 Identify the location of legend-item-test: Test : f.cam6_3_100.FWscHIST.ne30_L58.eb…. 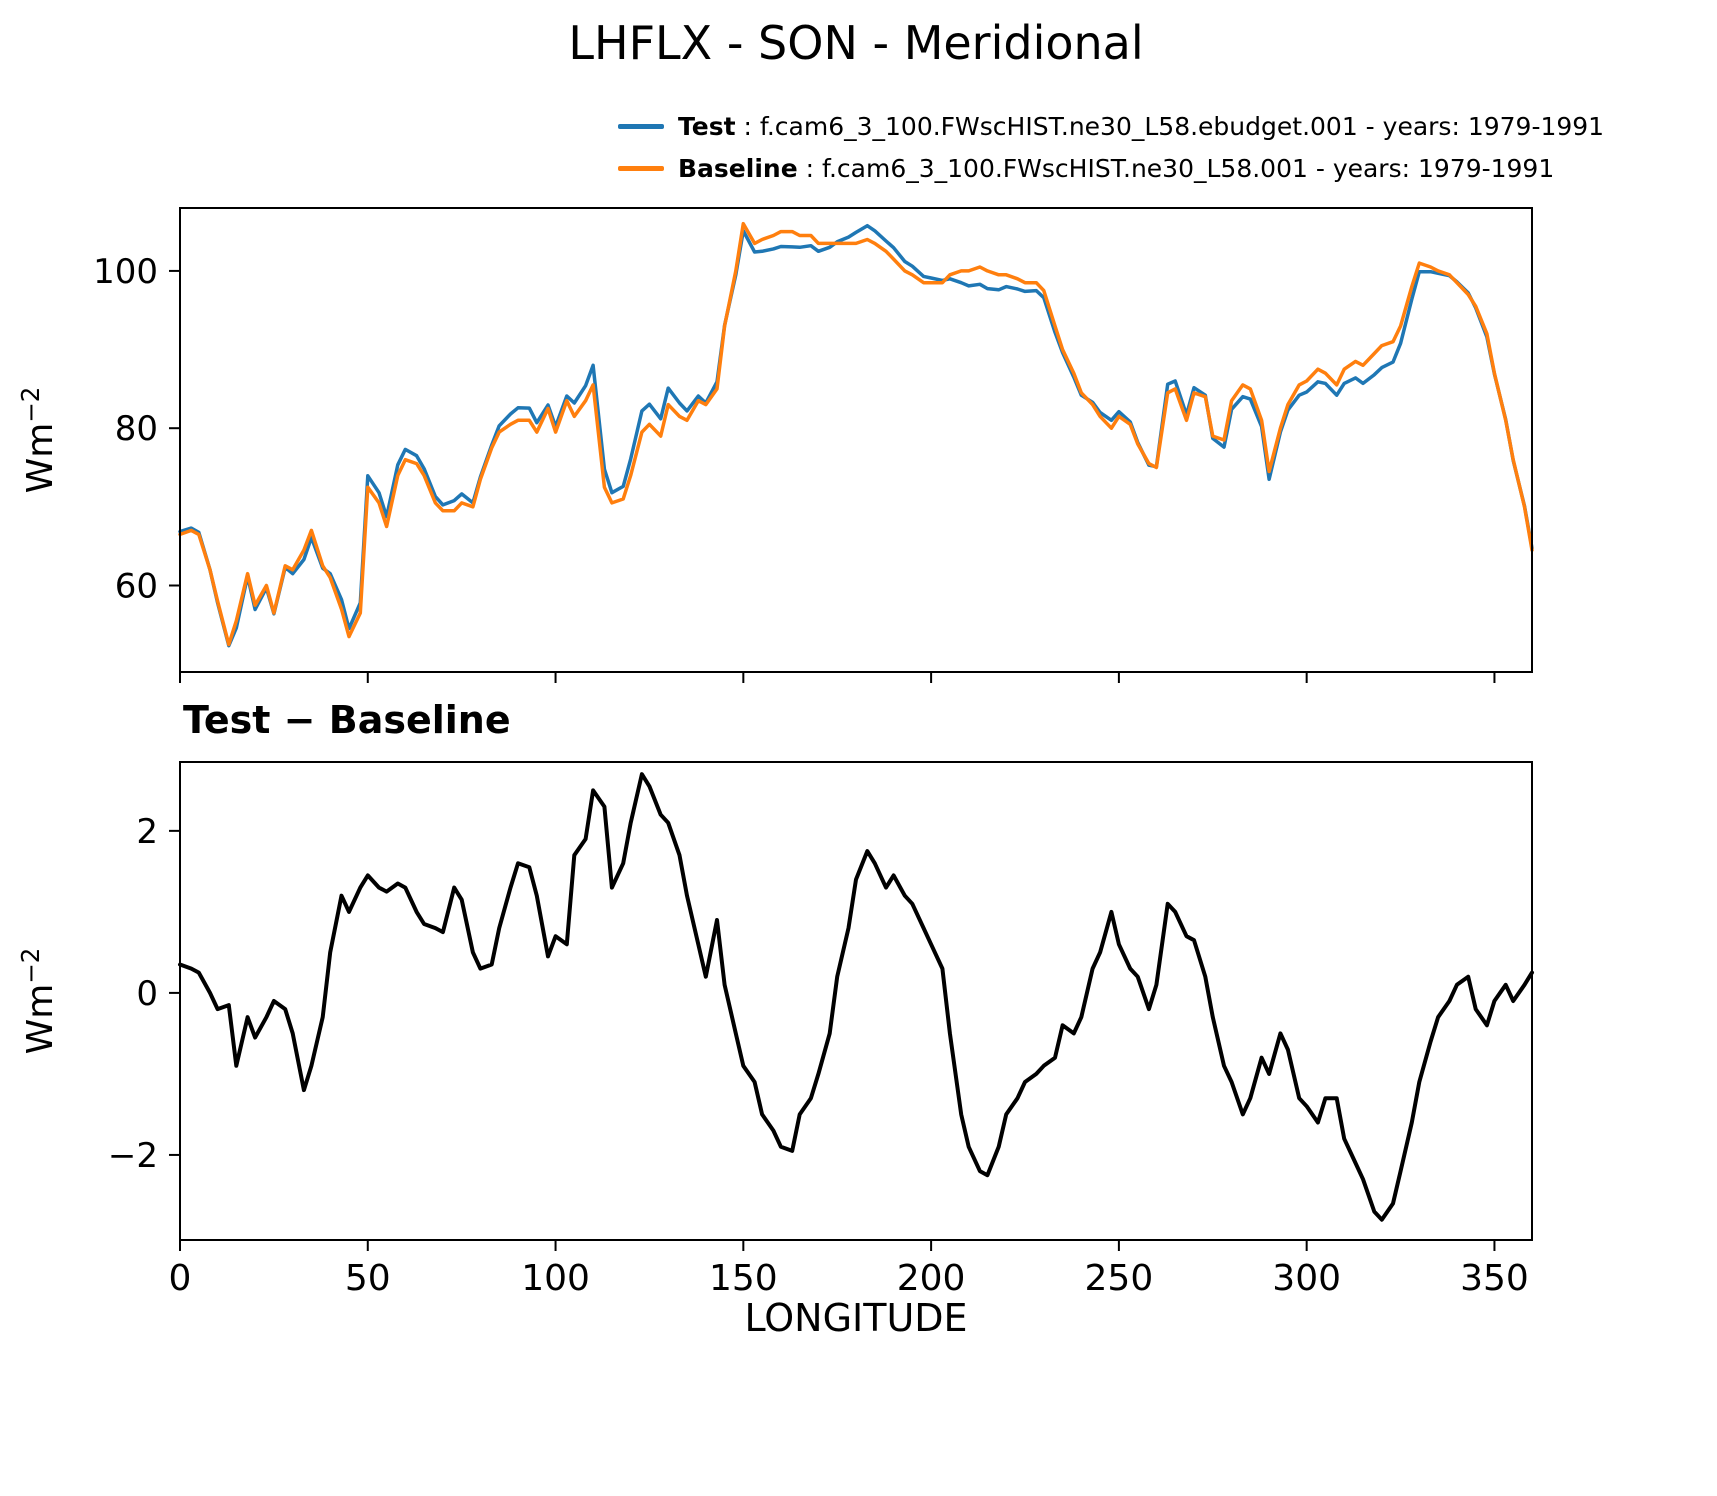
(1111, 126).